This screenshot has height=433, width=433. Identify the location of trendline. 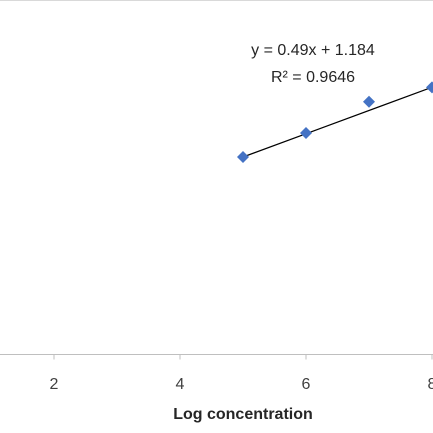
(337, 122).